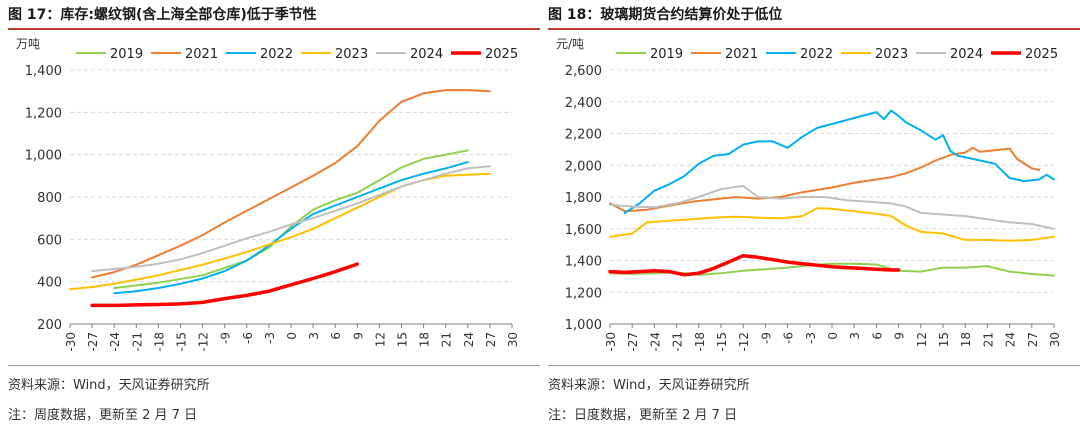 The width and height of the screenshot is (1080, 428). What do you see at coordinates (583, 198) in the screenshot?
I see `y-tick-label: 1,800` at bounding box center [583, 198].